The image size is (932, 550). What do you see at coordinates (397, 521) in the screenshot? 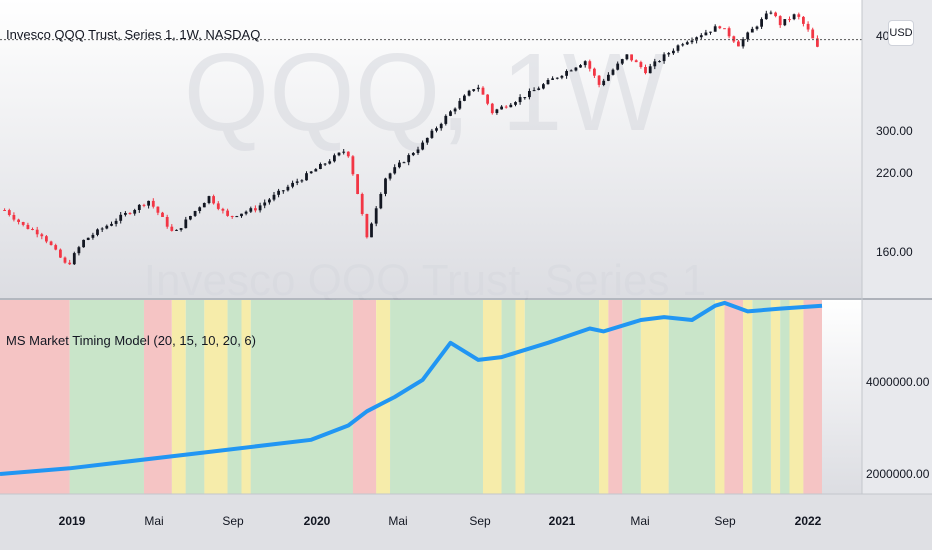
I see `time-label-mai-2020: Mai` at bounding box center [397, 521].